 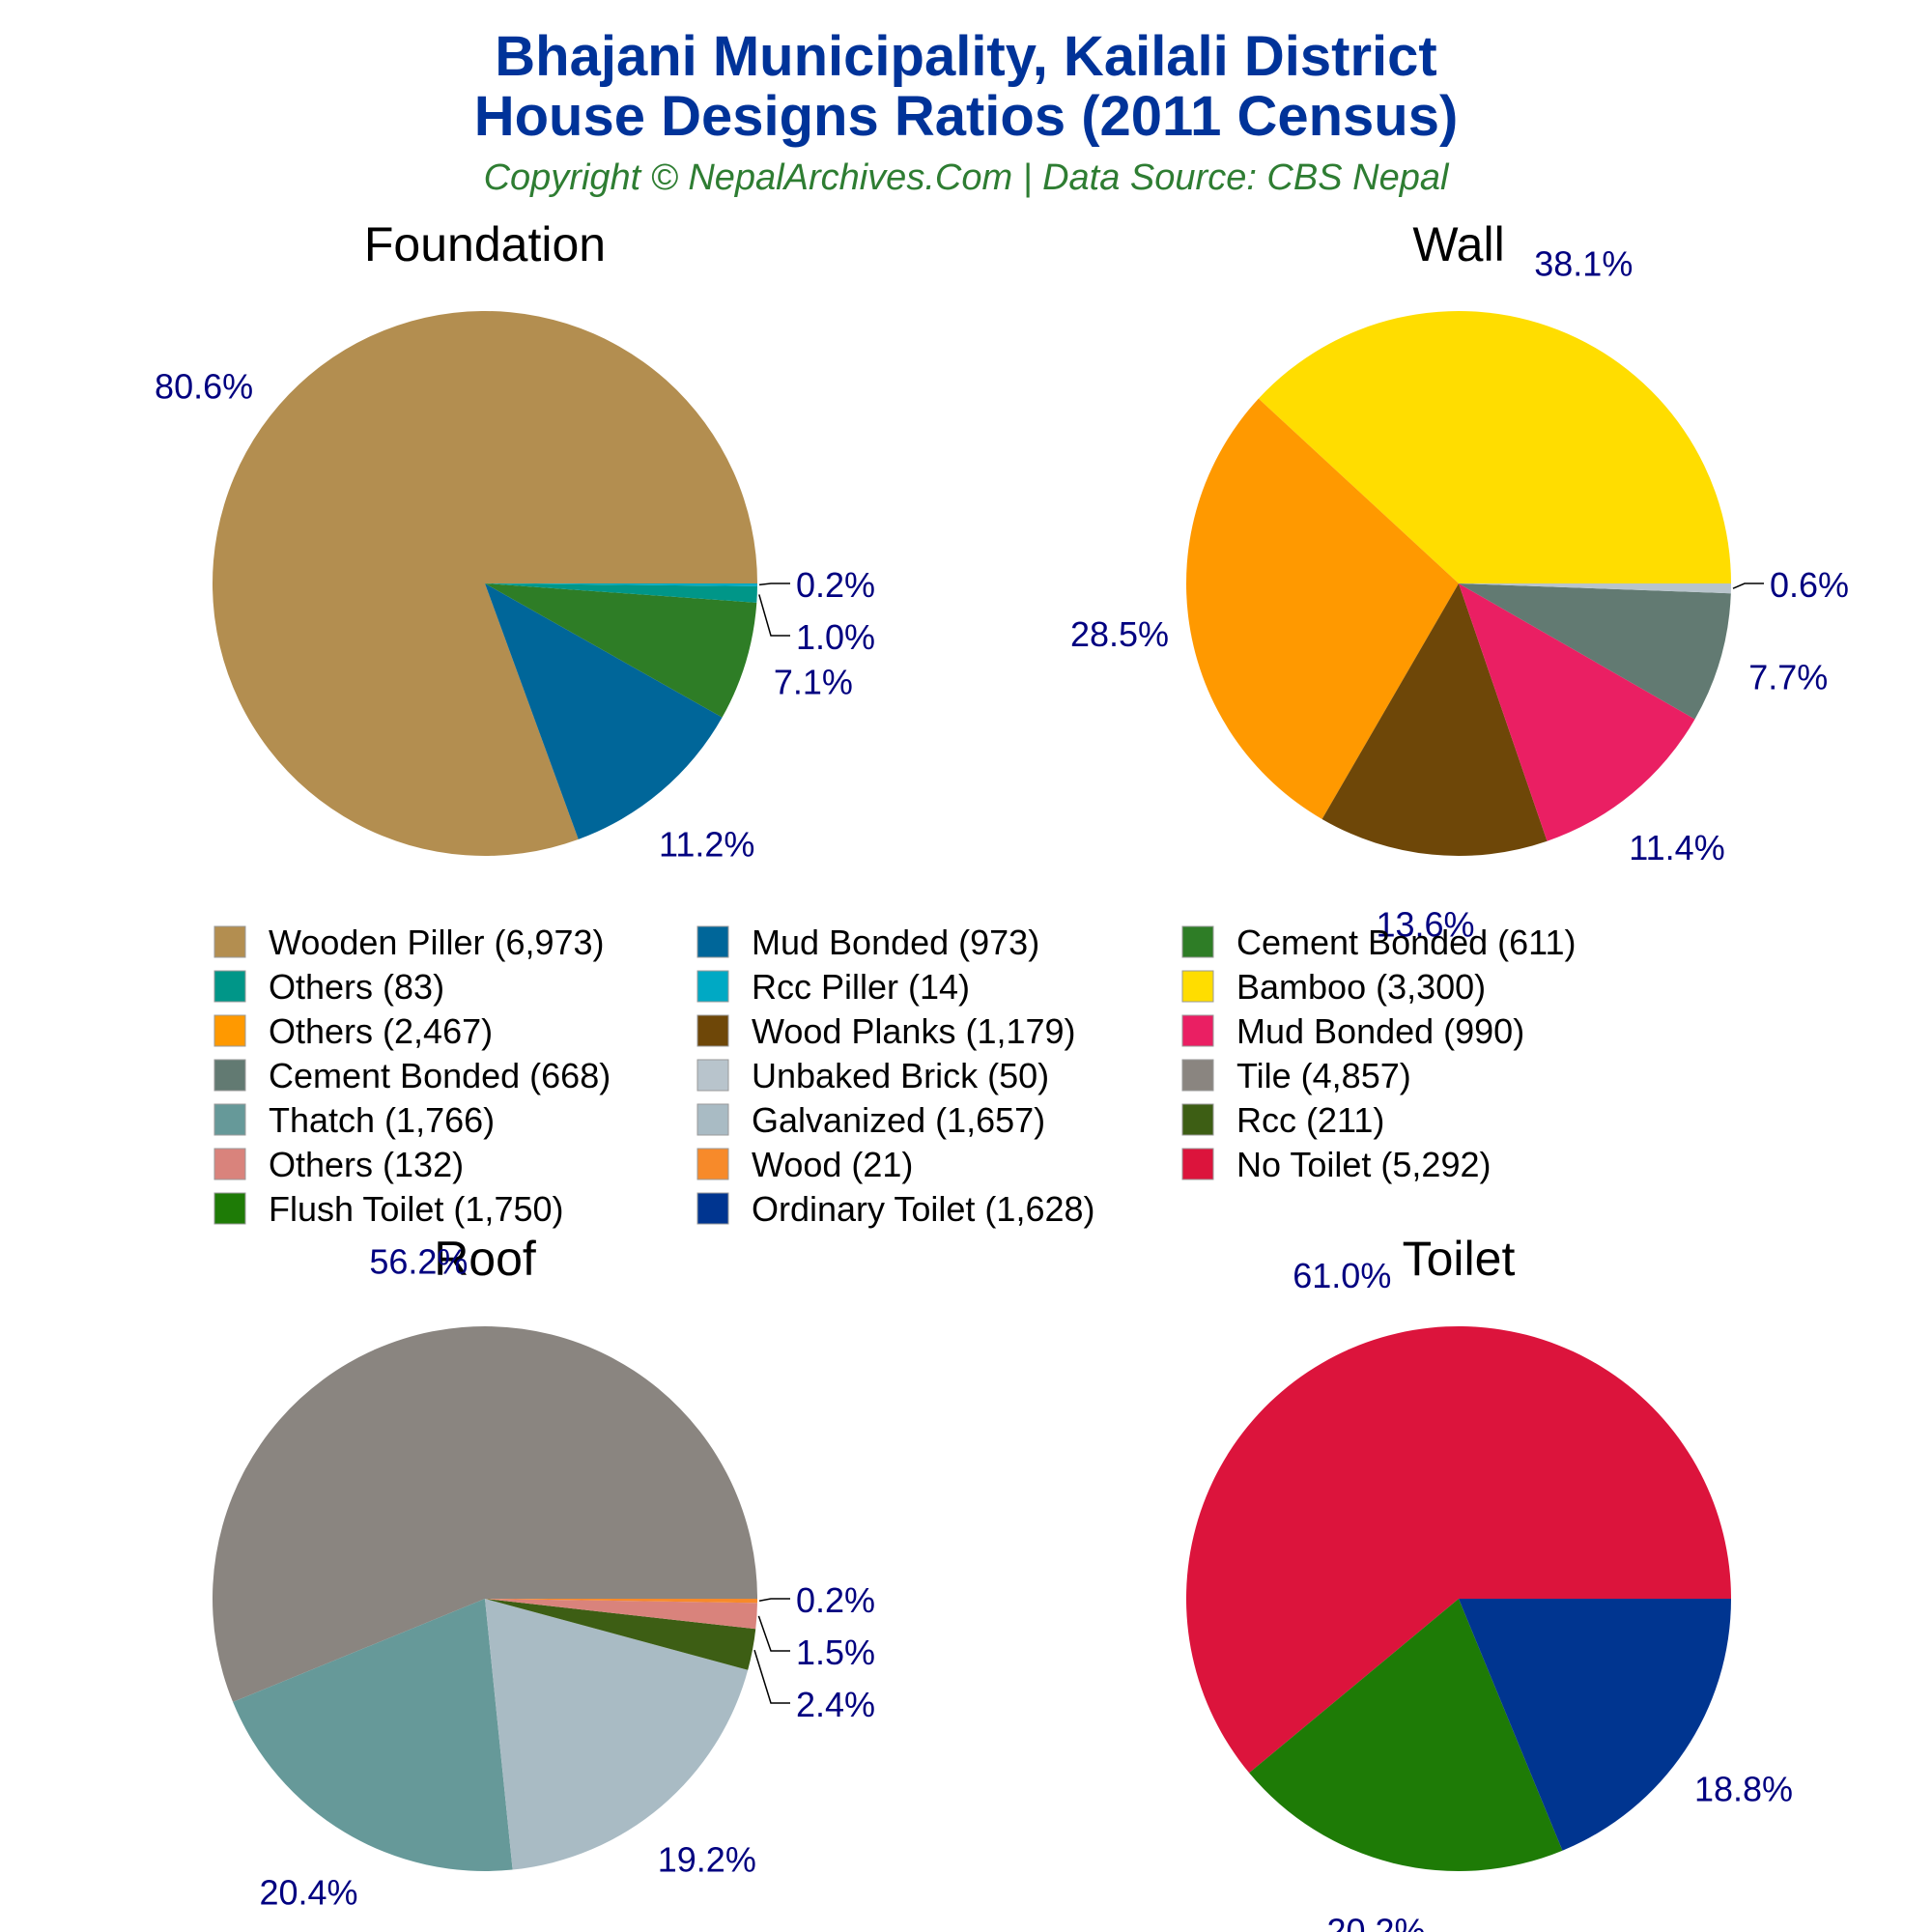 I want to click on foundation-pie: Foundation 80.6% 11.2% 7.1% 0.2% 1.0%, so click(x=515, y=541).